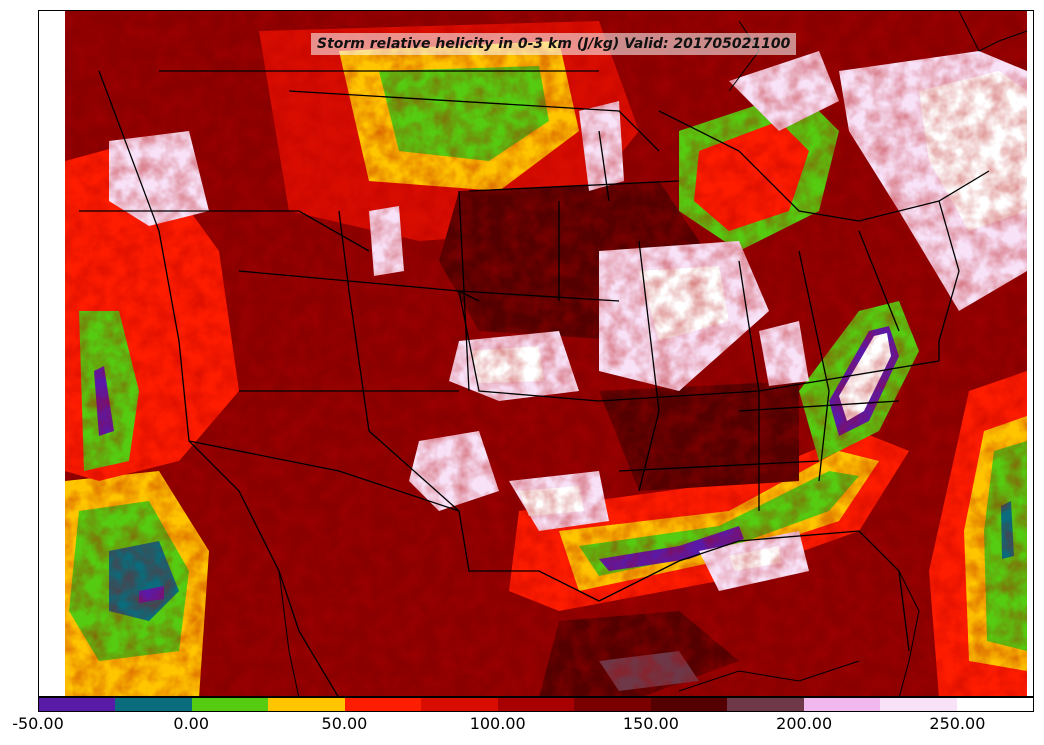  What do you see at coordinates (38, 723) in the screenshot?
I see `colorbar-tick-label: -50.00` at bounding box center [38, 723].